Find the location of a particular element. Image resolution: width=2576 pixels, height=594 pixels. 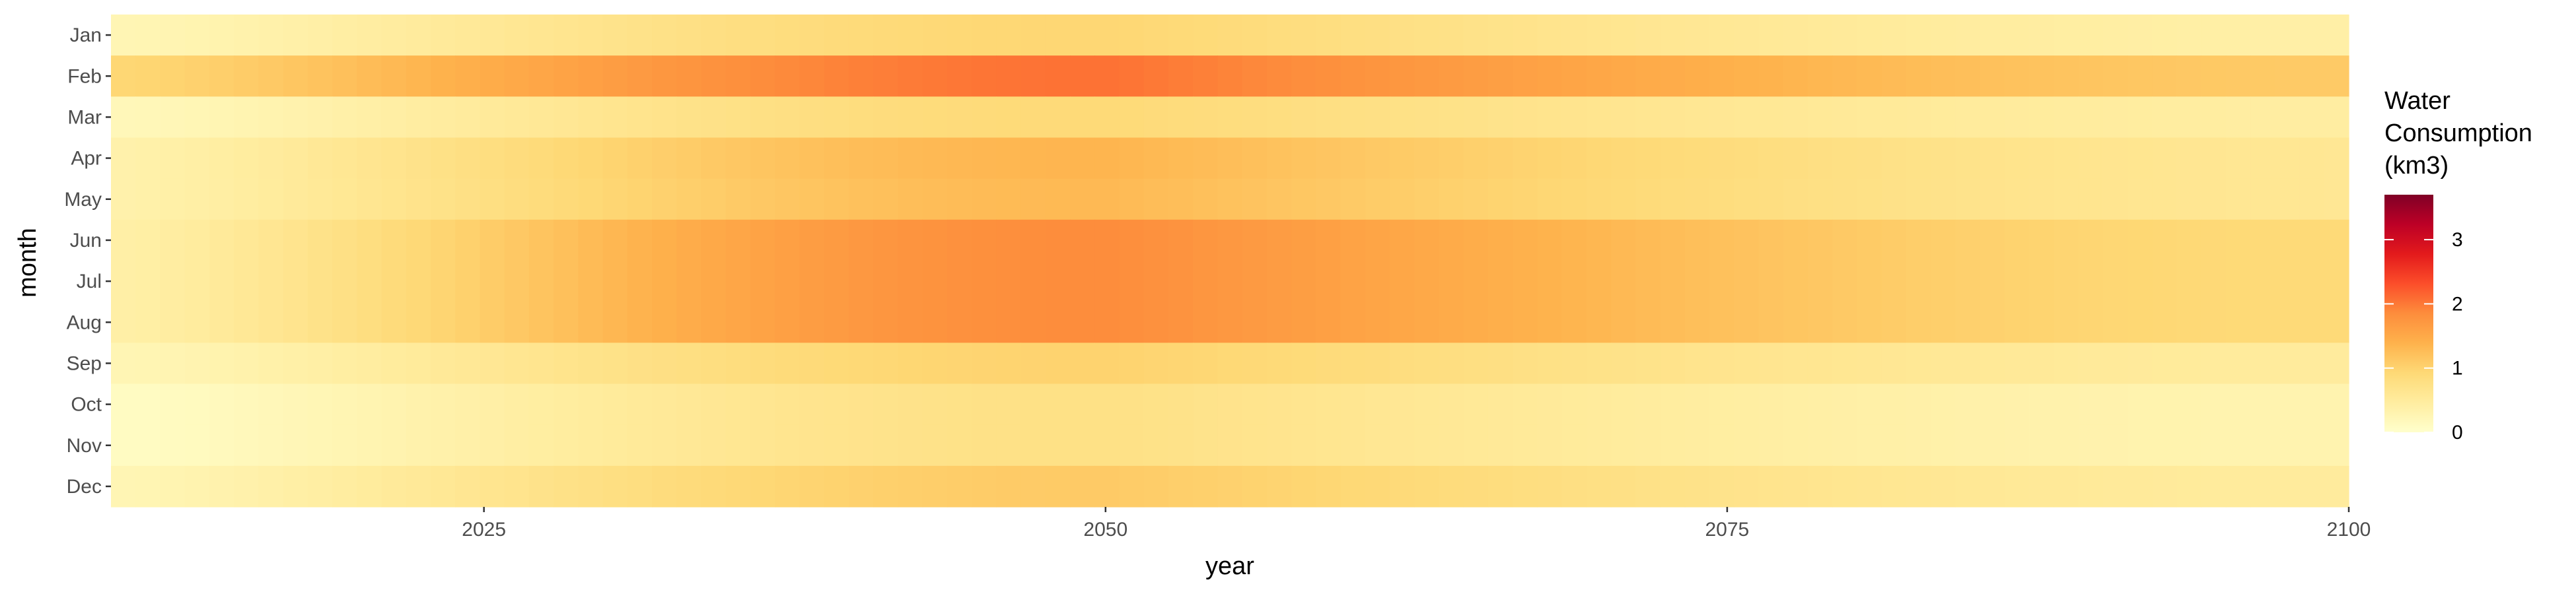

y-axis-title: month is located at coordinates (28, 263).